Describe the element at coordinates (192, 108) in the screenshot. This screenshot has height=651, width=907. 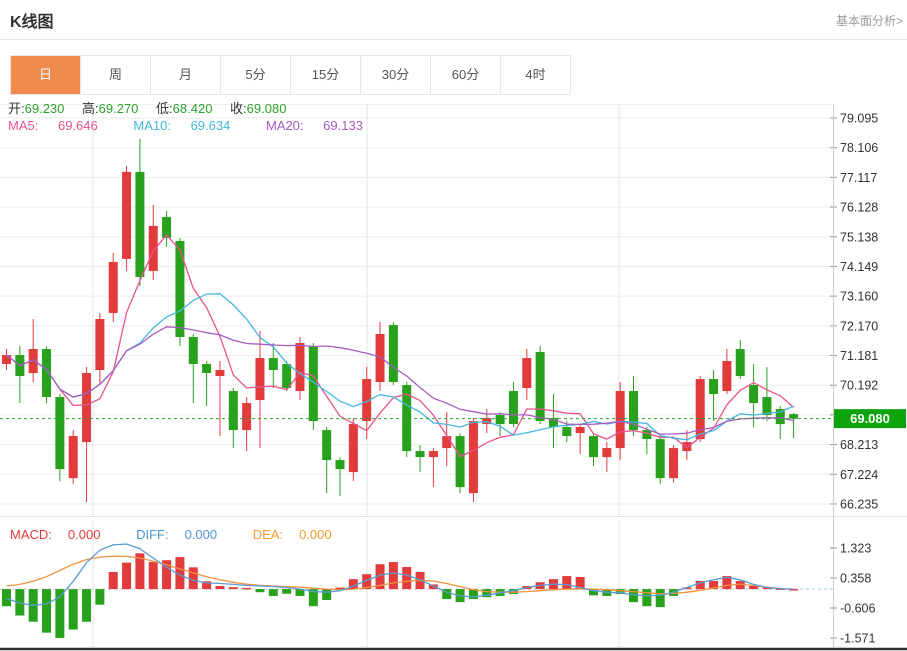
I see `low-value: 68.420` at that location.